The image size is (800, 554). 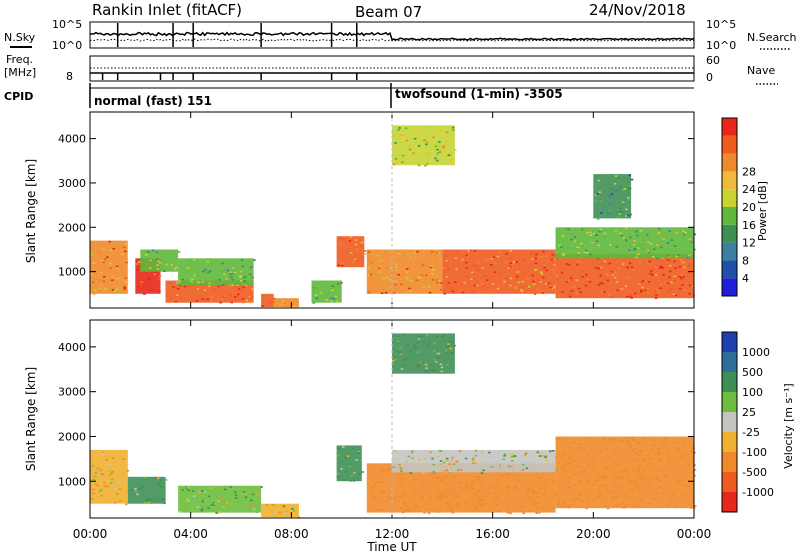 What do you see at coordinates (391, 40) in the screenshot?
I see `nsearch-trace` at bounding box center [391, 40].